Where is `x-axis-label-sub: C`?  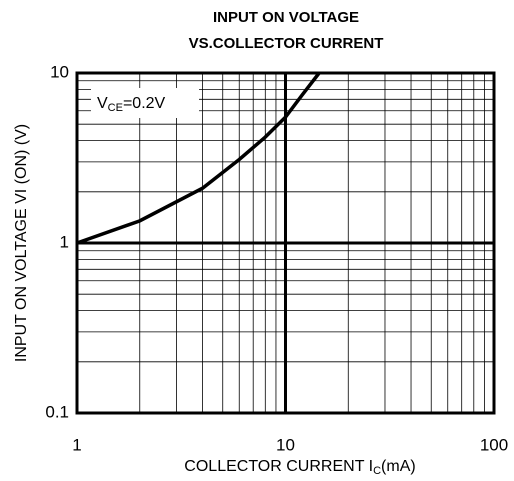
x-axis-label-sub: C is located at coordinates (377, 471).